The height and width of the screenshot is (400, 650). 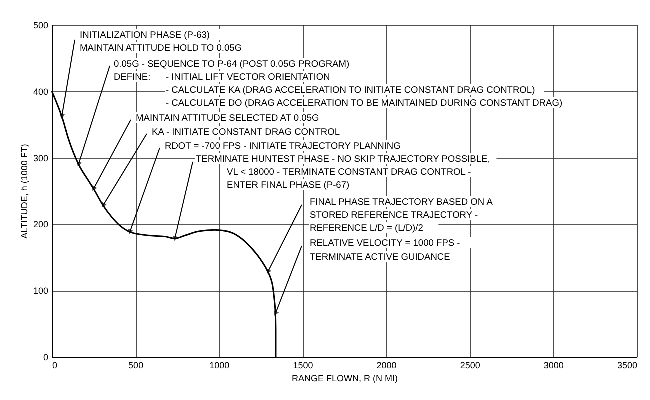 I want to click on annotation: MAINTAIN ATTITUDE SELECTED AT 0.05G, so click(x=228, y=118).